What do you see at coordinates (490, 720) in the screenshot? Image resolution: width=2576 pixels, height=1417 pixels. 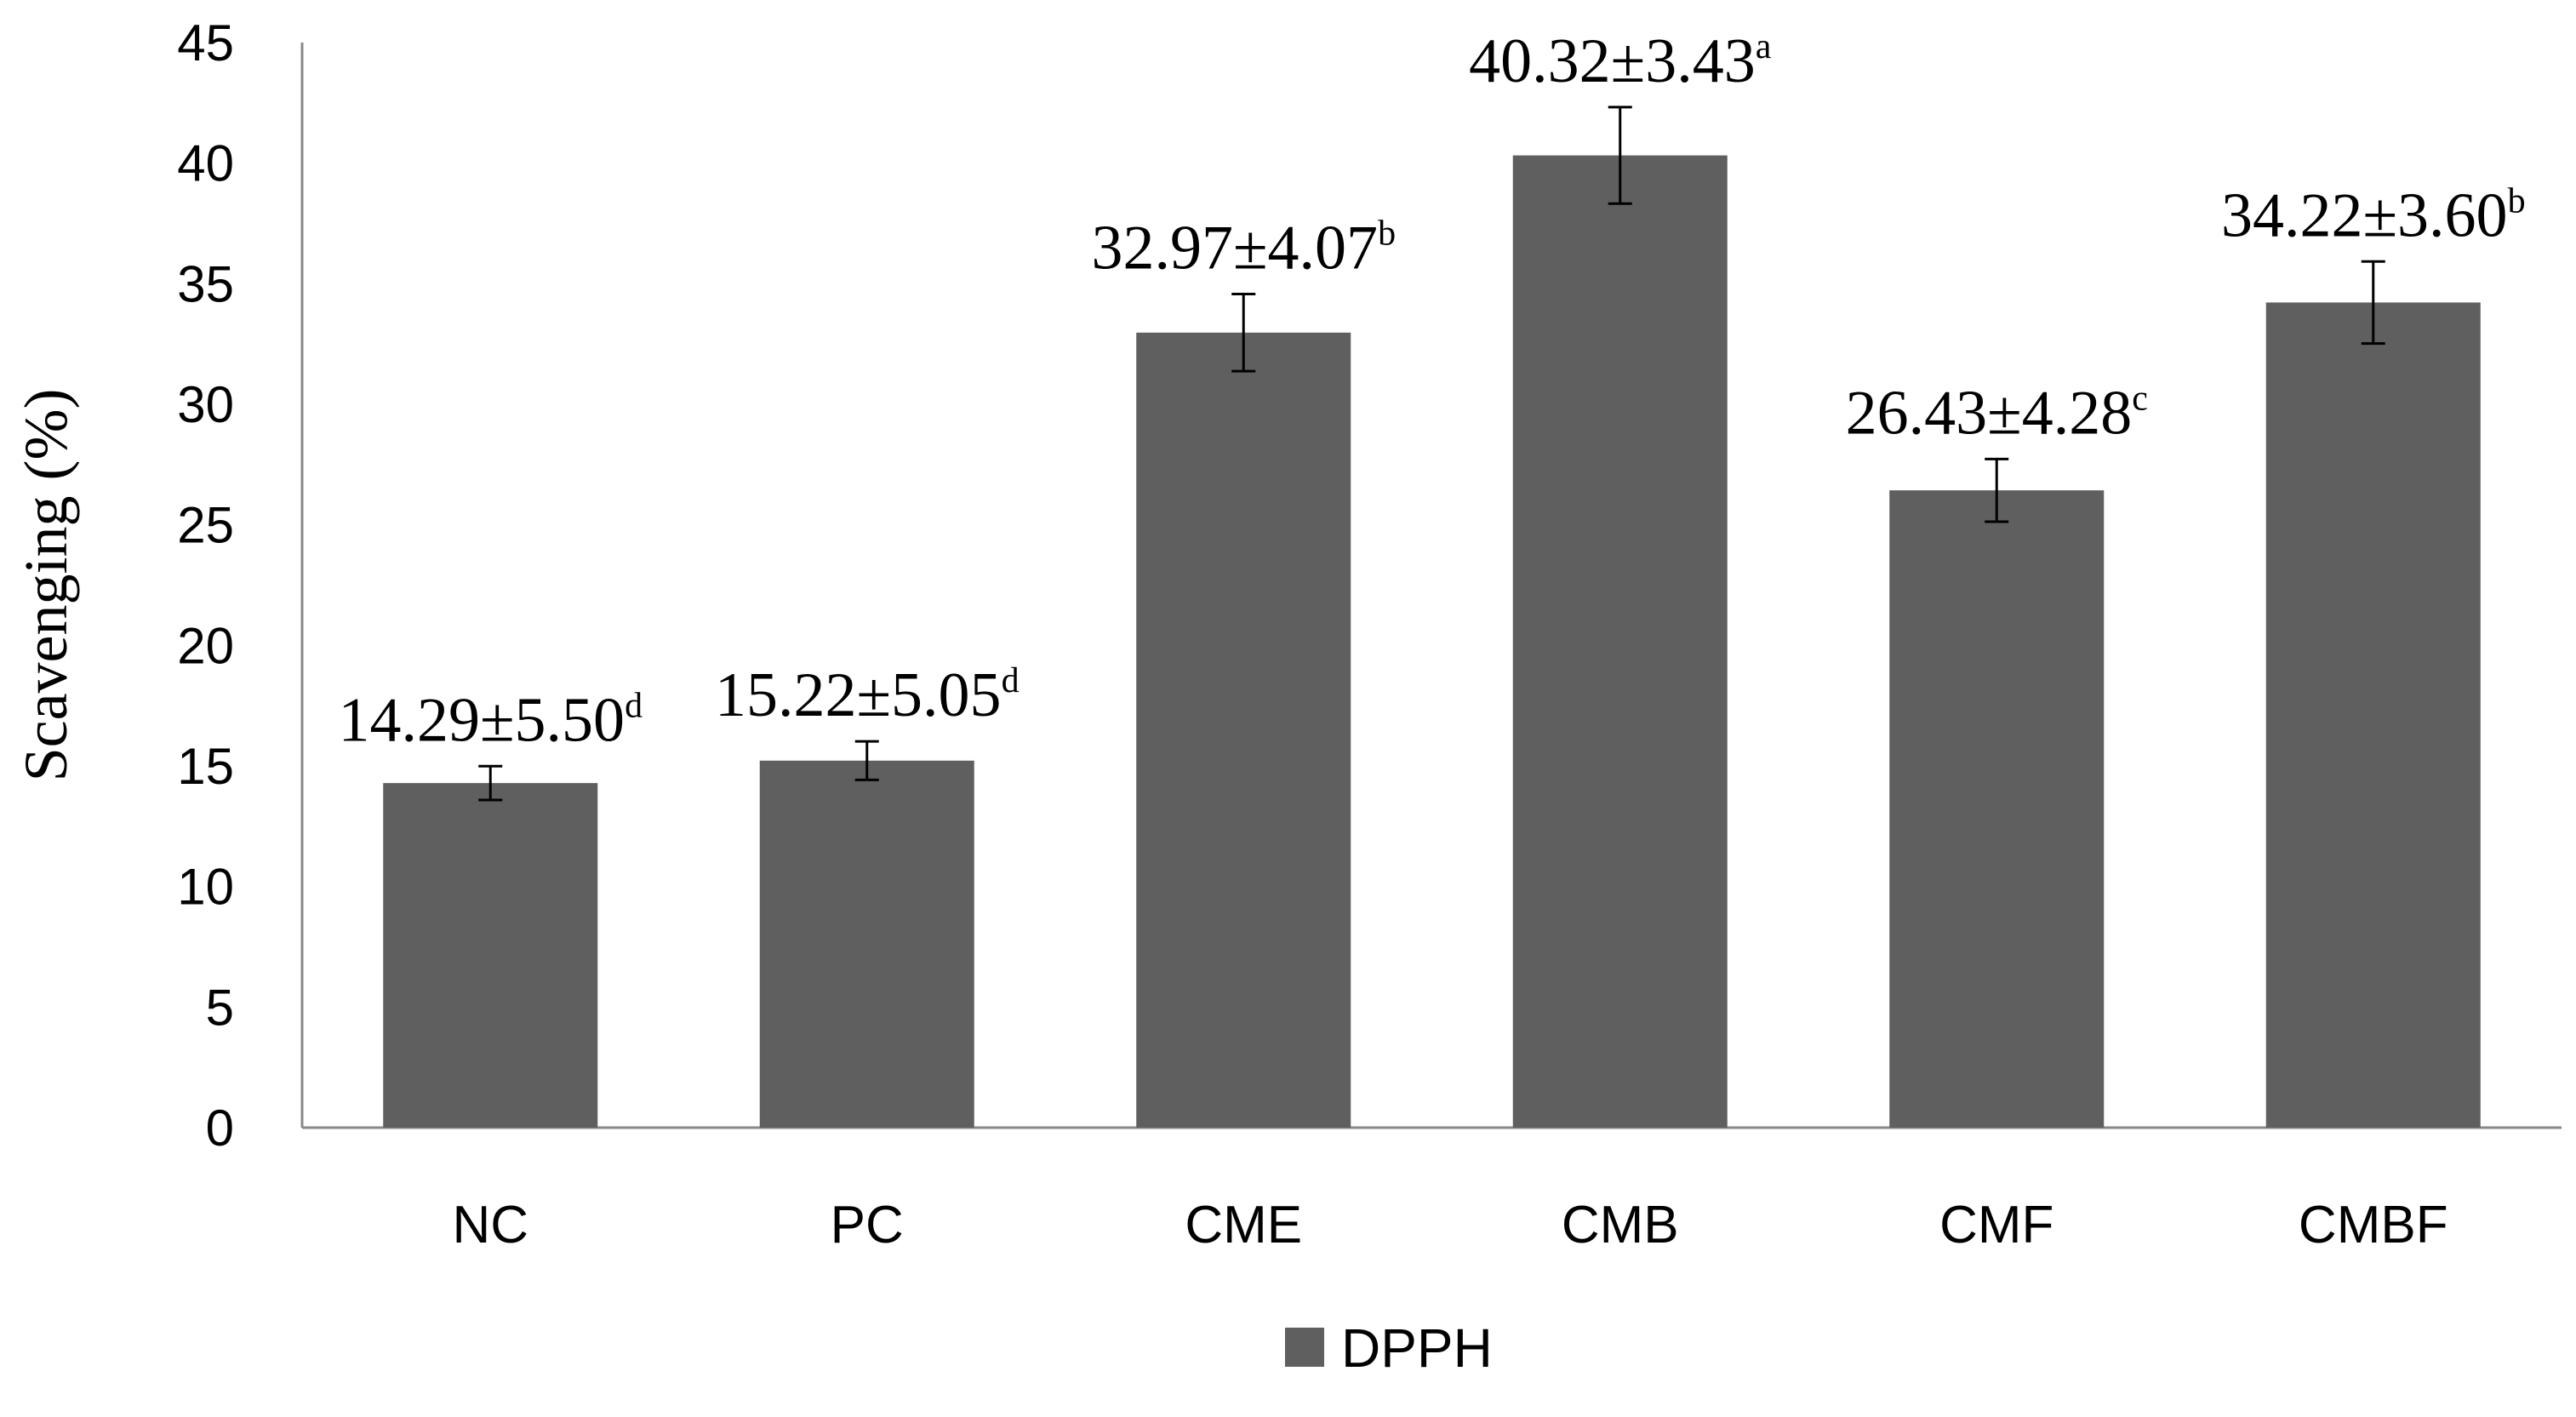 I see `data-label-nc: 14.29±5.50d` at bounding box center [490, 720].